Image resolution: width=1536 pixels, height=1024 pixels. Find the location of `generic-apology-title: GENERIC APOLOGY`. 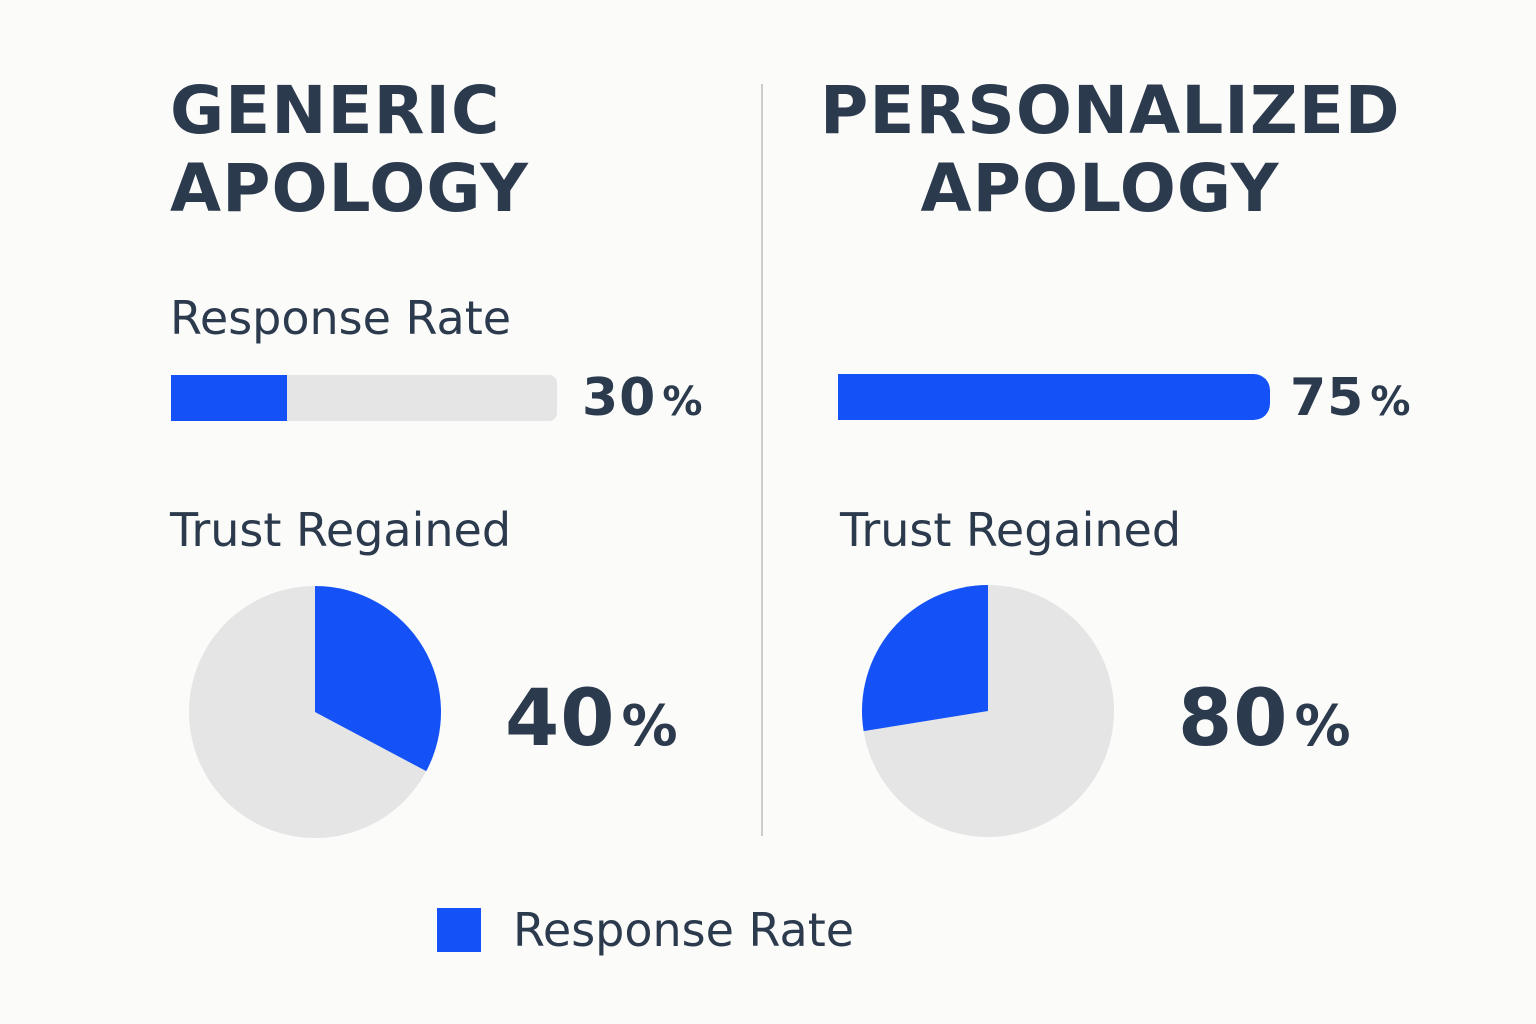

generic-apology-title: GENERIC APOLOGY is located at coordinates (349, 150).